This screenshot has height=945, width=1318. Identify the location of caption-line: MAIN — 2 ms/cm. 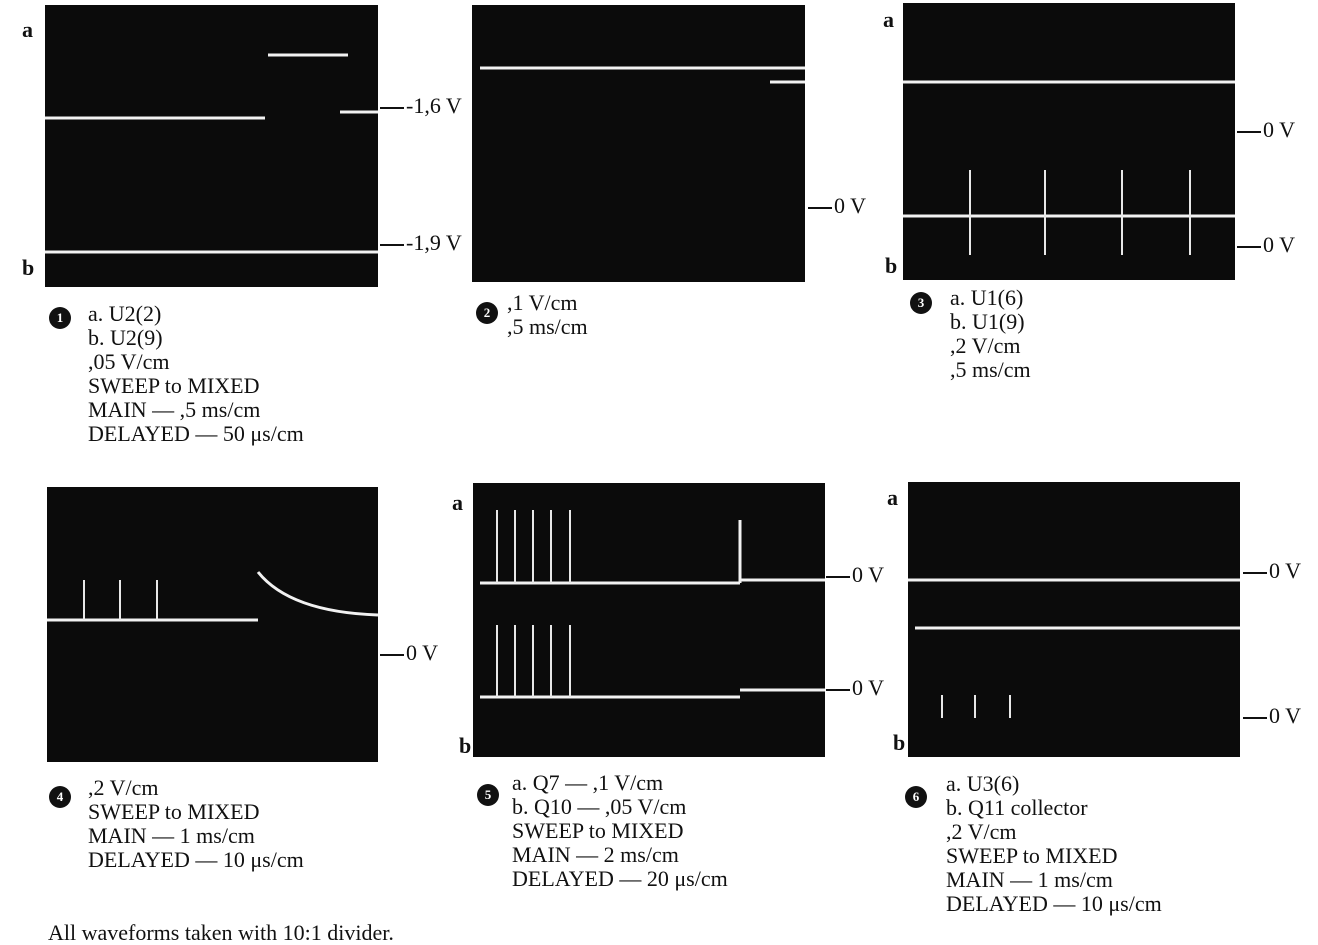
(595, 854).